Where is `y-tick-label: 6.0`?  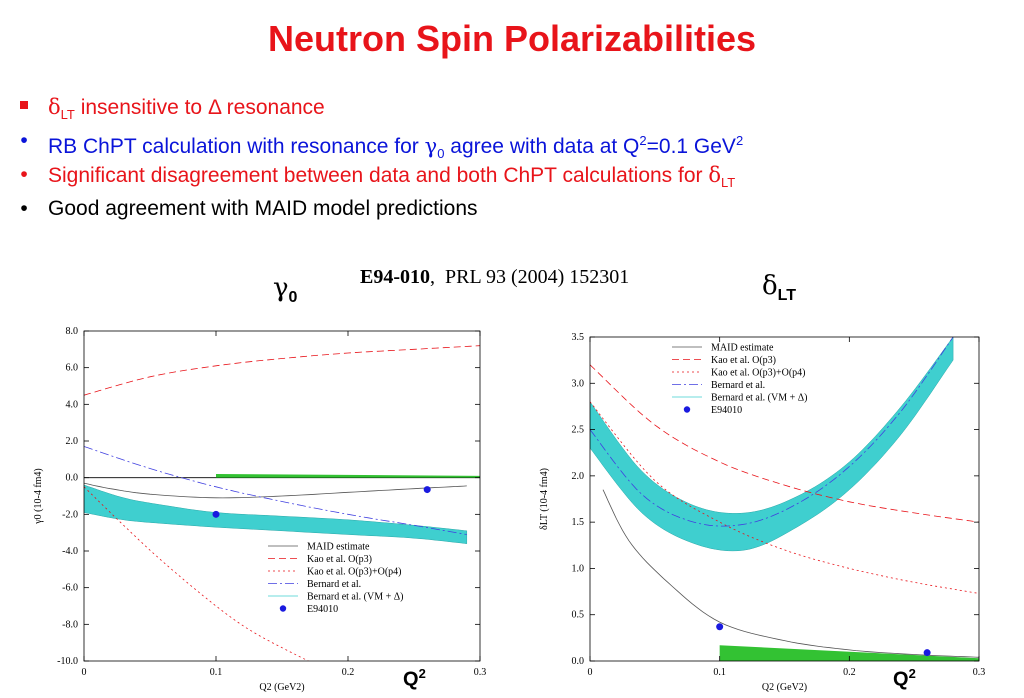
y-tick-label: 6.0 is located at coordinates (72, 368).